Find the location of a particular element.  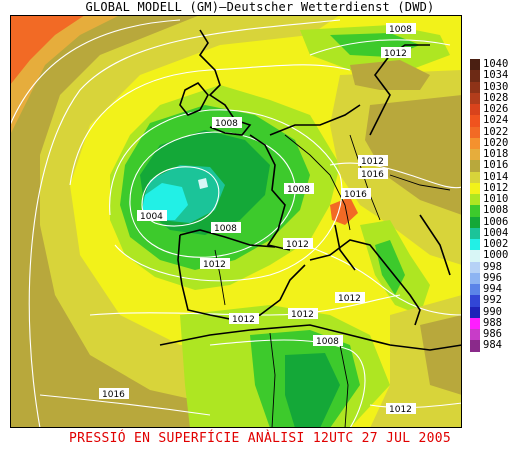

field-1008-italy is located at coordinates (390, 267).